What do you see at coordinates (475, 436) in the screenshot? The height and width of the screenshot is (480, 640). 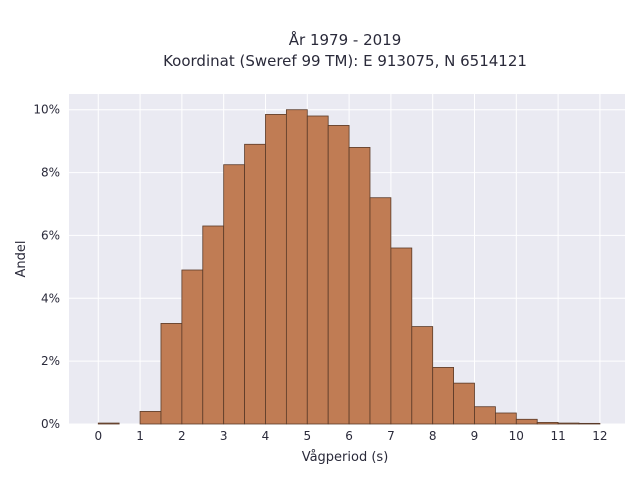 I see `x-tick-label: 9` at bounding box center [475, 436].